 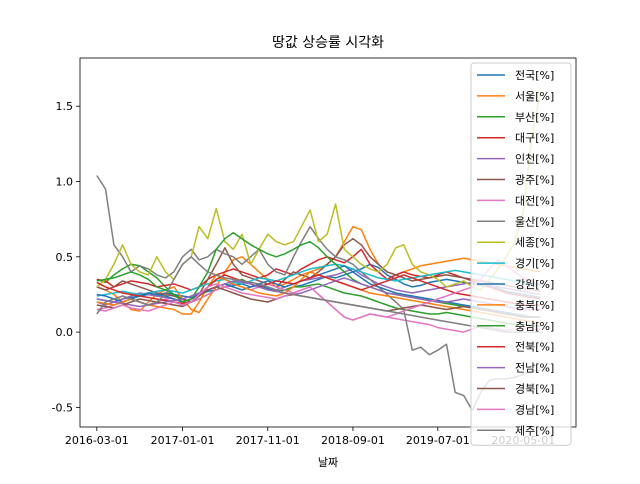 What do you see at coordinates (534, 263) in the screenshot?
I see `legend-label: 경기[%]` at bounding box center [534, 263].